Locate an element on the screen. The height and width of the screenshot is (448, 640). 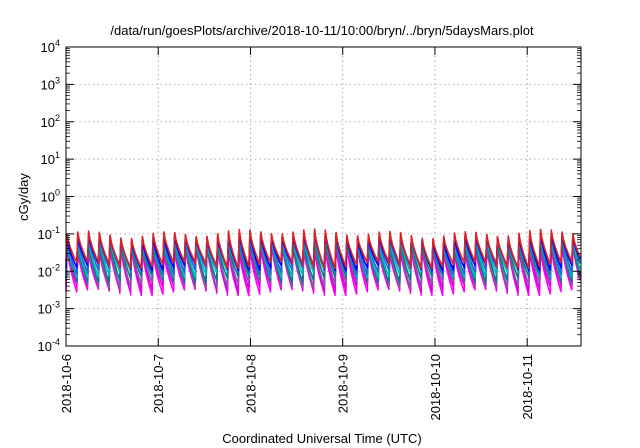
y-axis-label: cGy/day is located at coordinates (23, 197).